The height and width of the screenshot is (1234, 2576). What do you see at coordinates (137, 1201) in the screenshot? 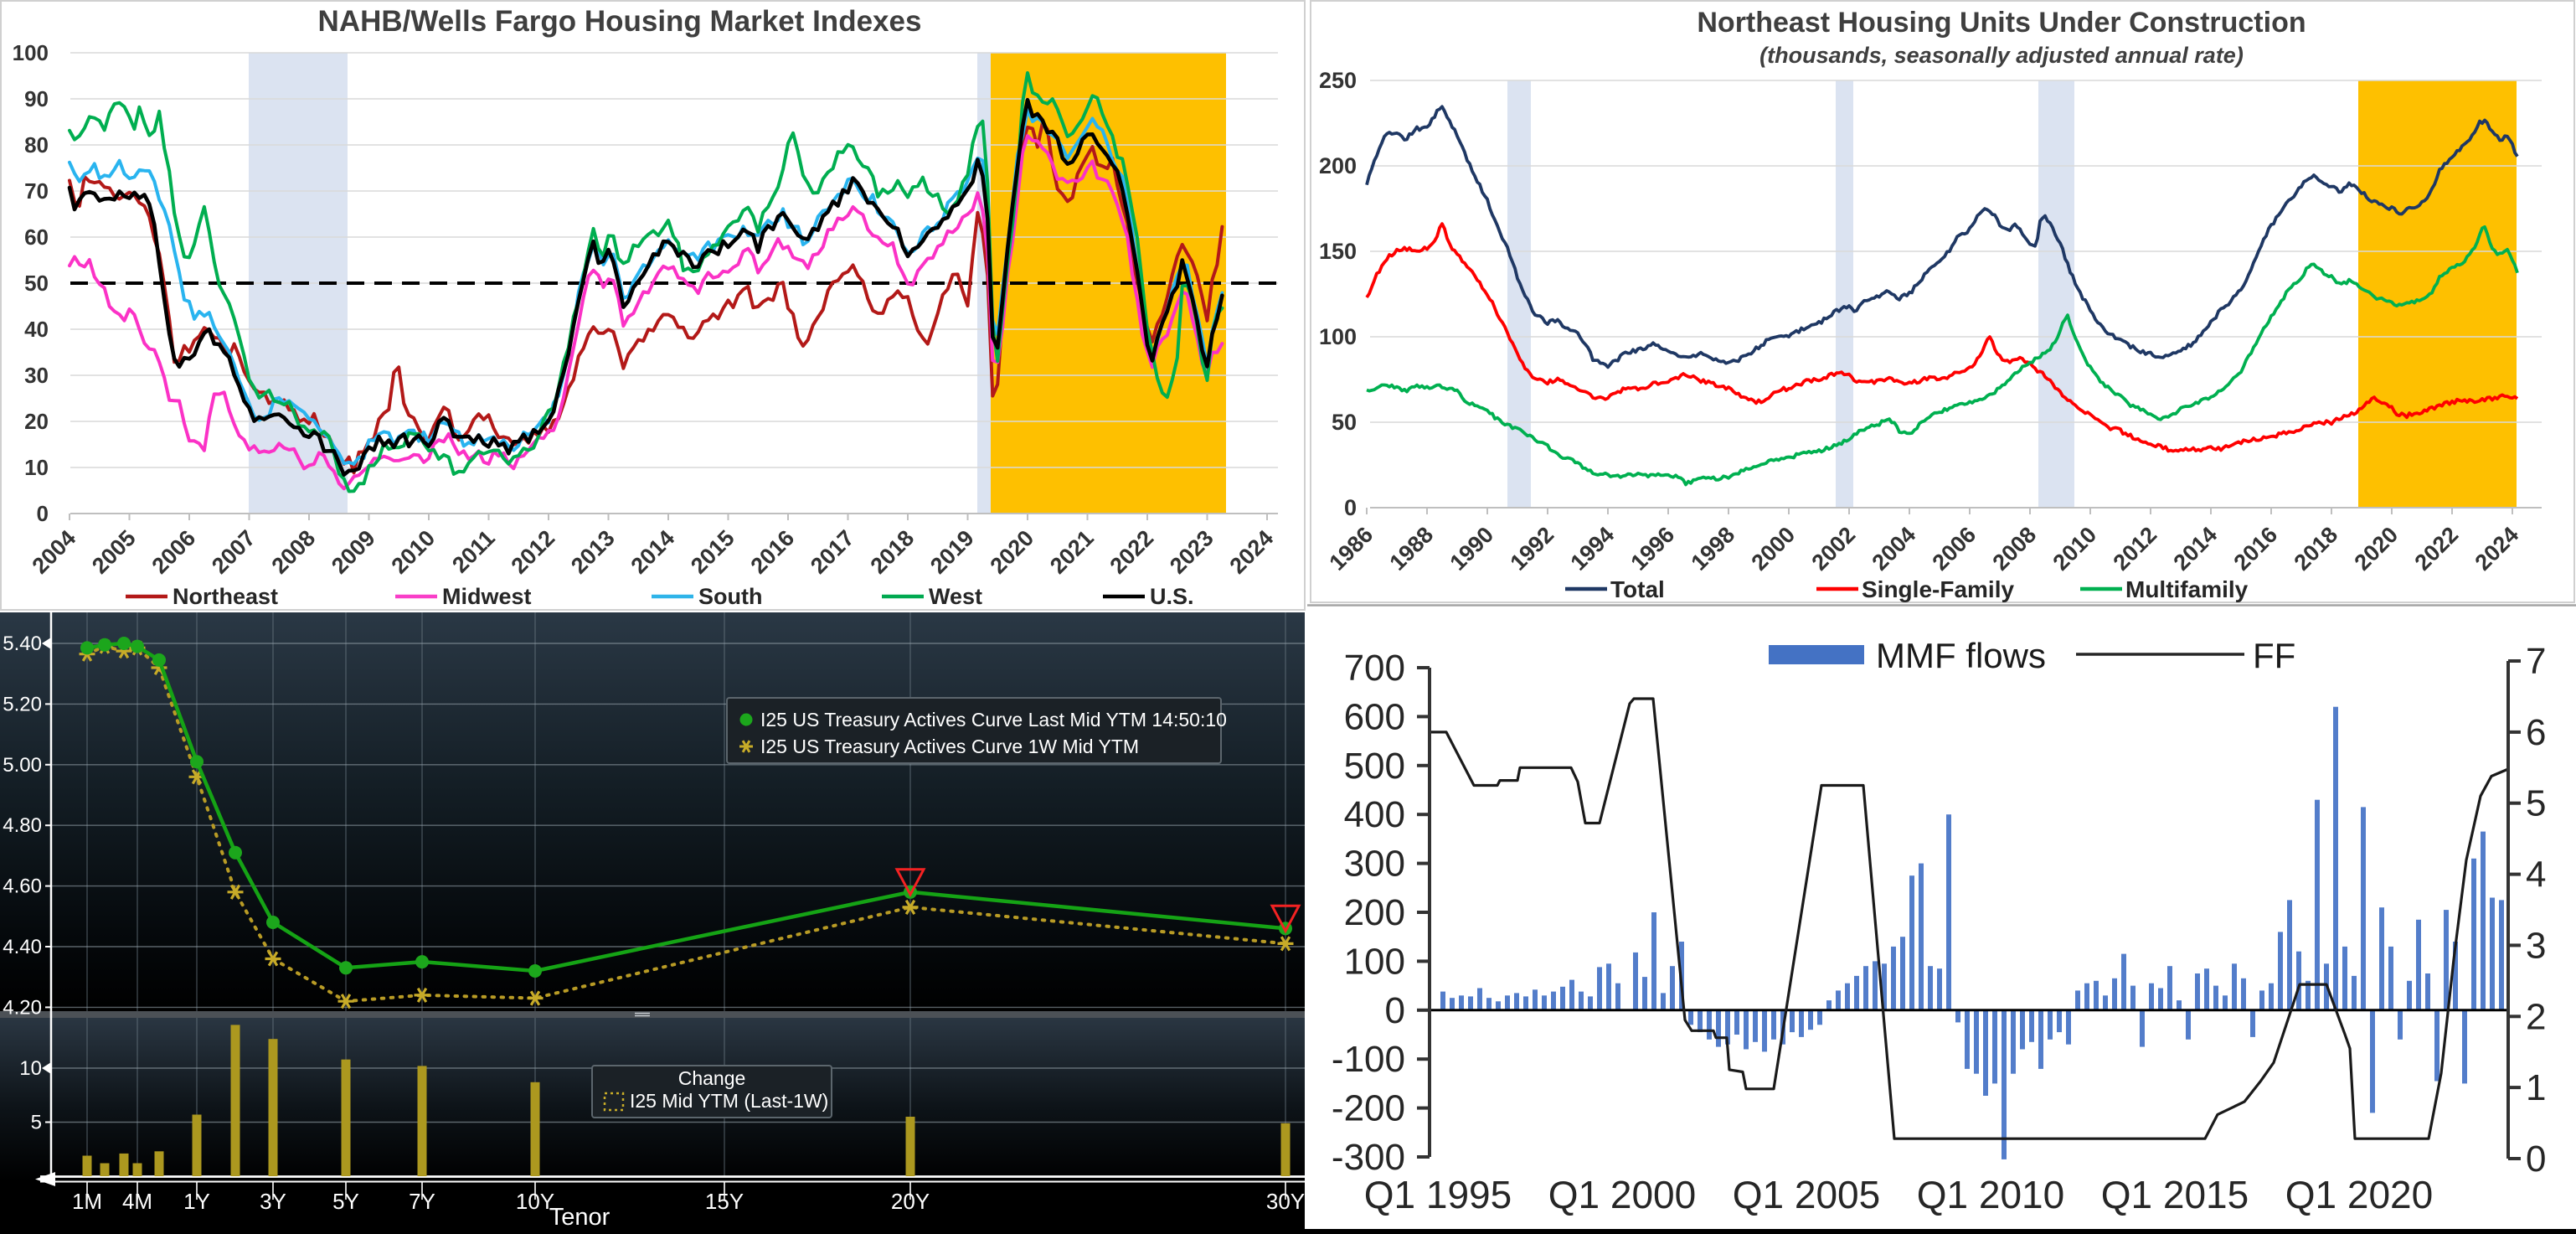
I see `svg-text: 4M` at bounding box center [137, 1201].